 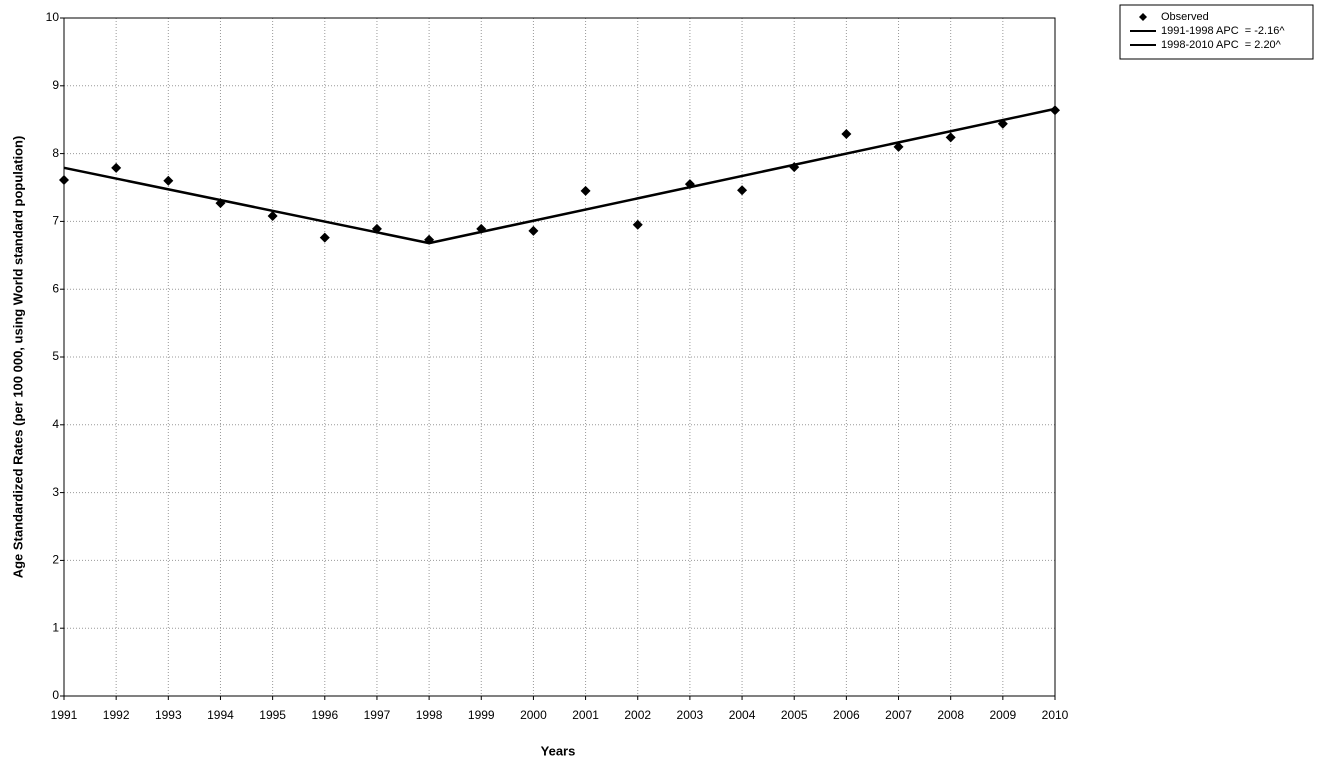 What do you see at coordinates (55, 221) in the screenshot?
I see `y-tick-label: 7` at bounding box center [55, 221].